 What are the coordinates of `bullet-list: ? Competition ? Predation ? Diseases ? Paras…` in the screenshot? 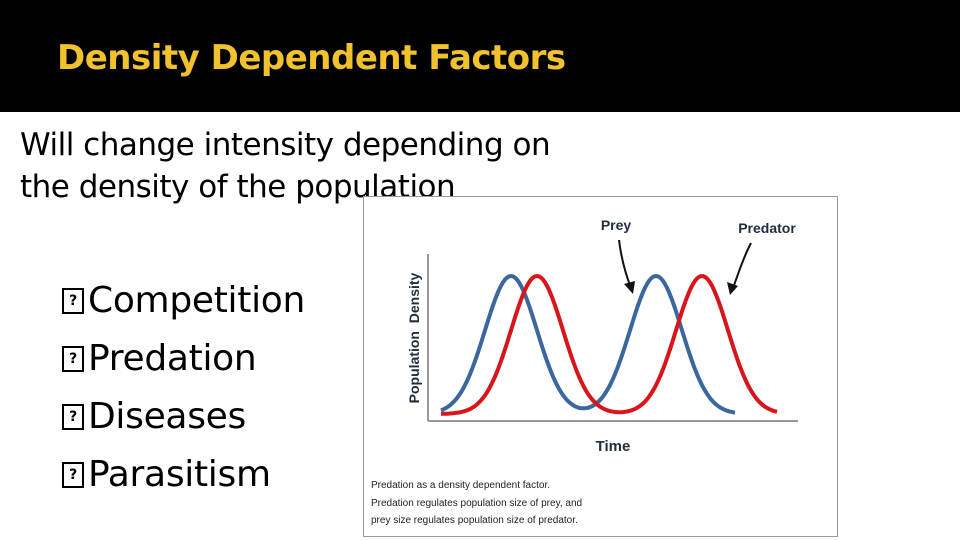 It's located at (183, 388).